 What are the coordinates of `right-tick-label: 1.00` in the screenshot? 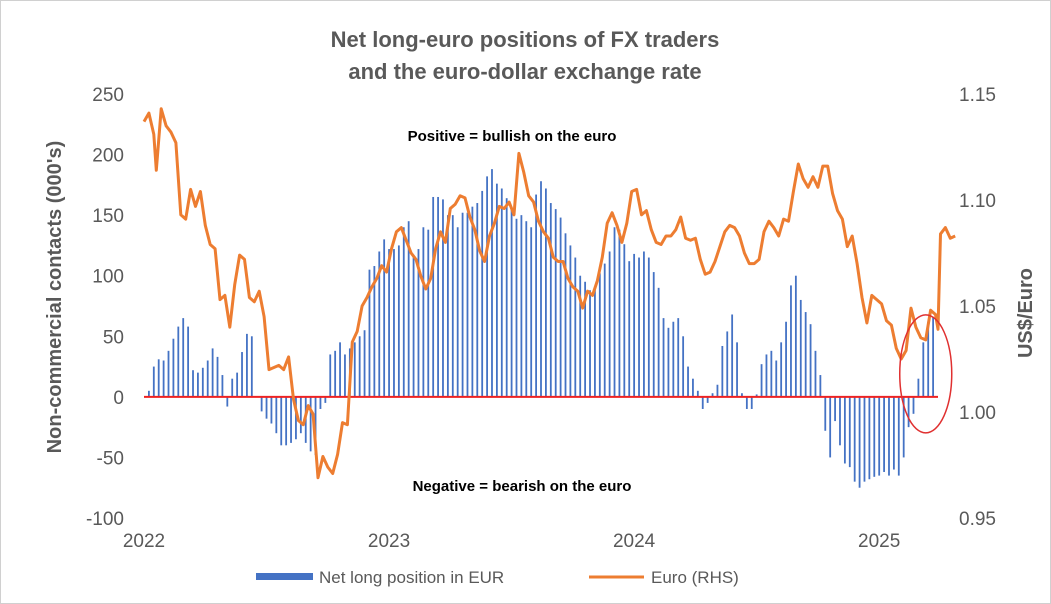 It's located at (977, 413).